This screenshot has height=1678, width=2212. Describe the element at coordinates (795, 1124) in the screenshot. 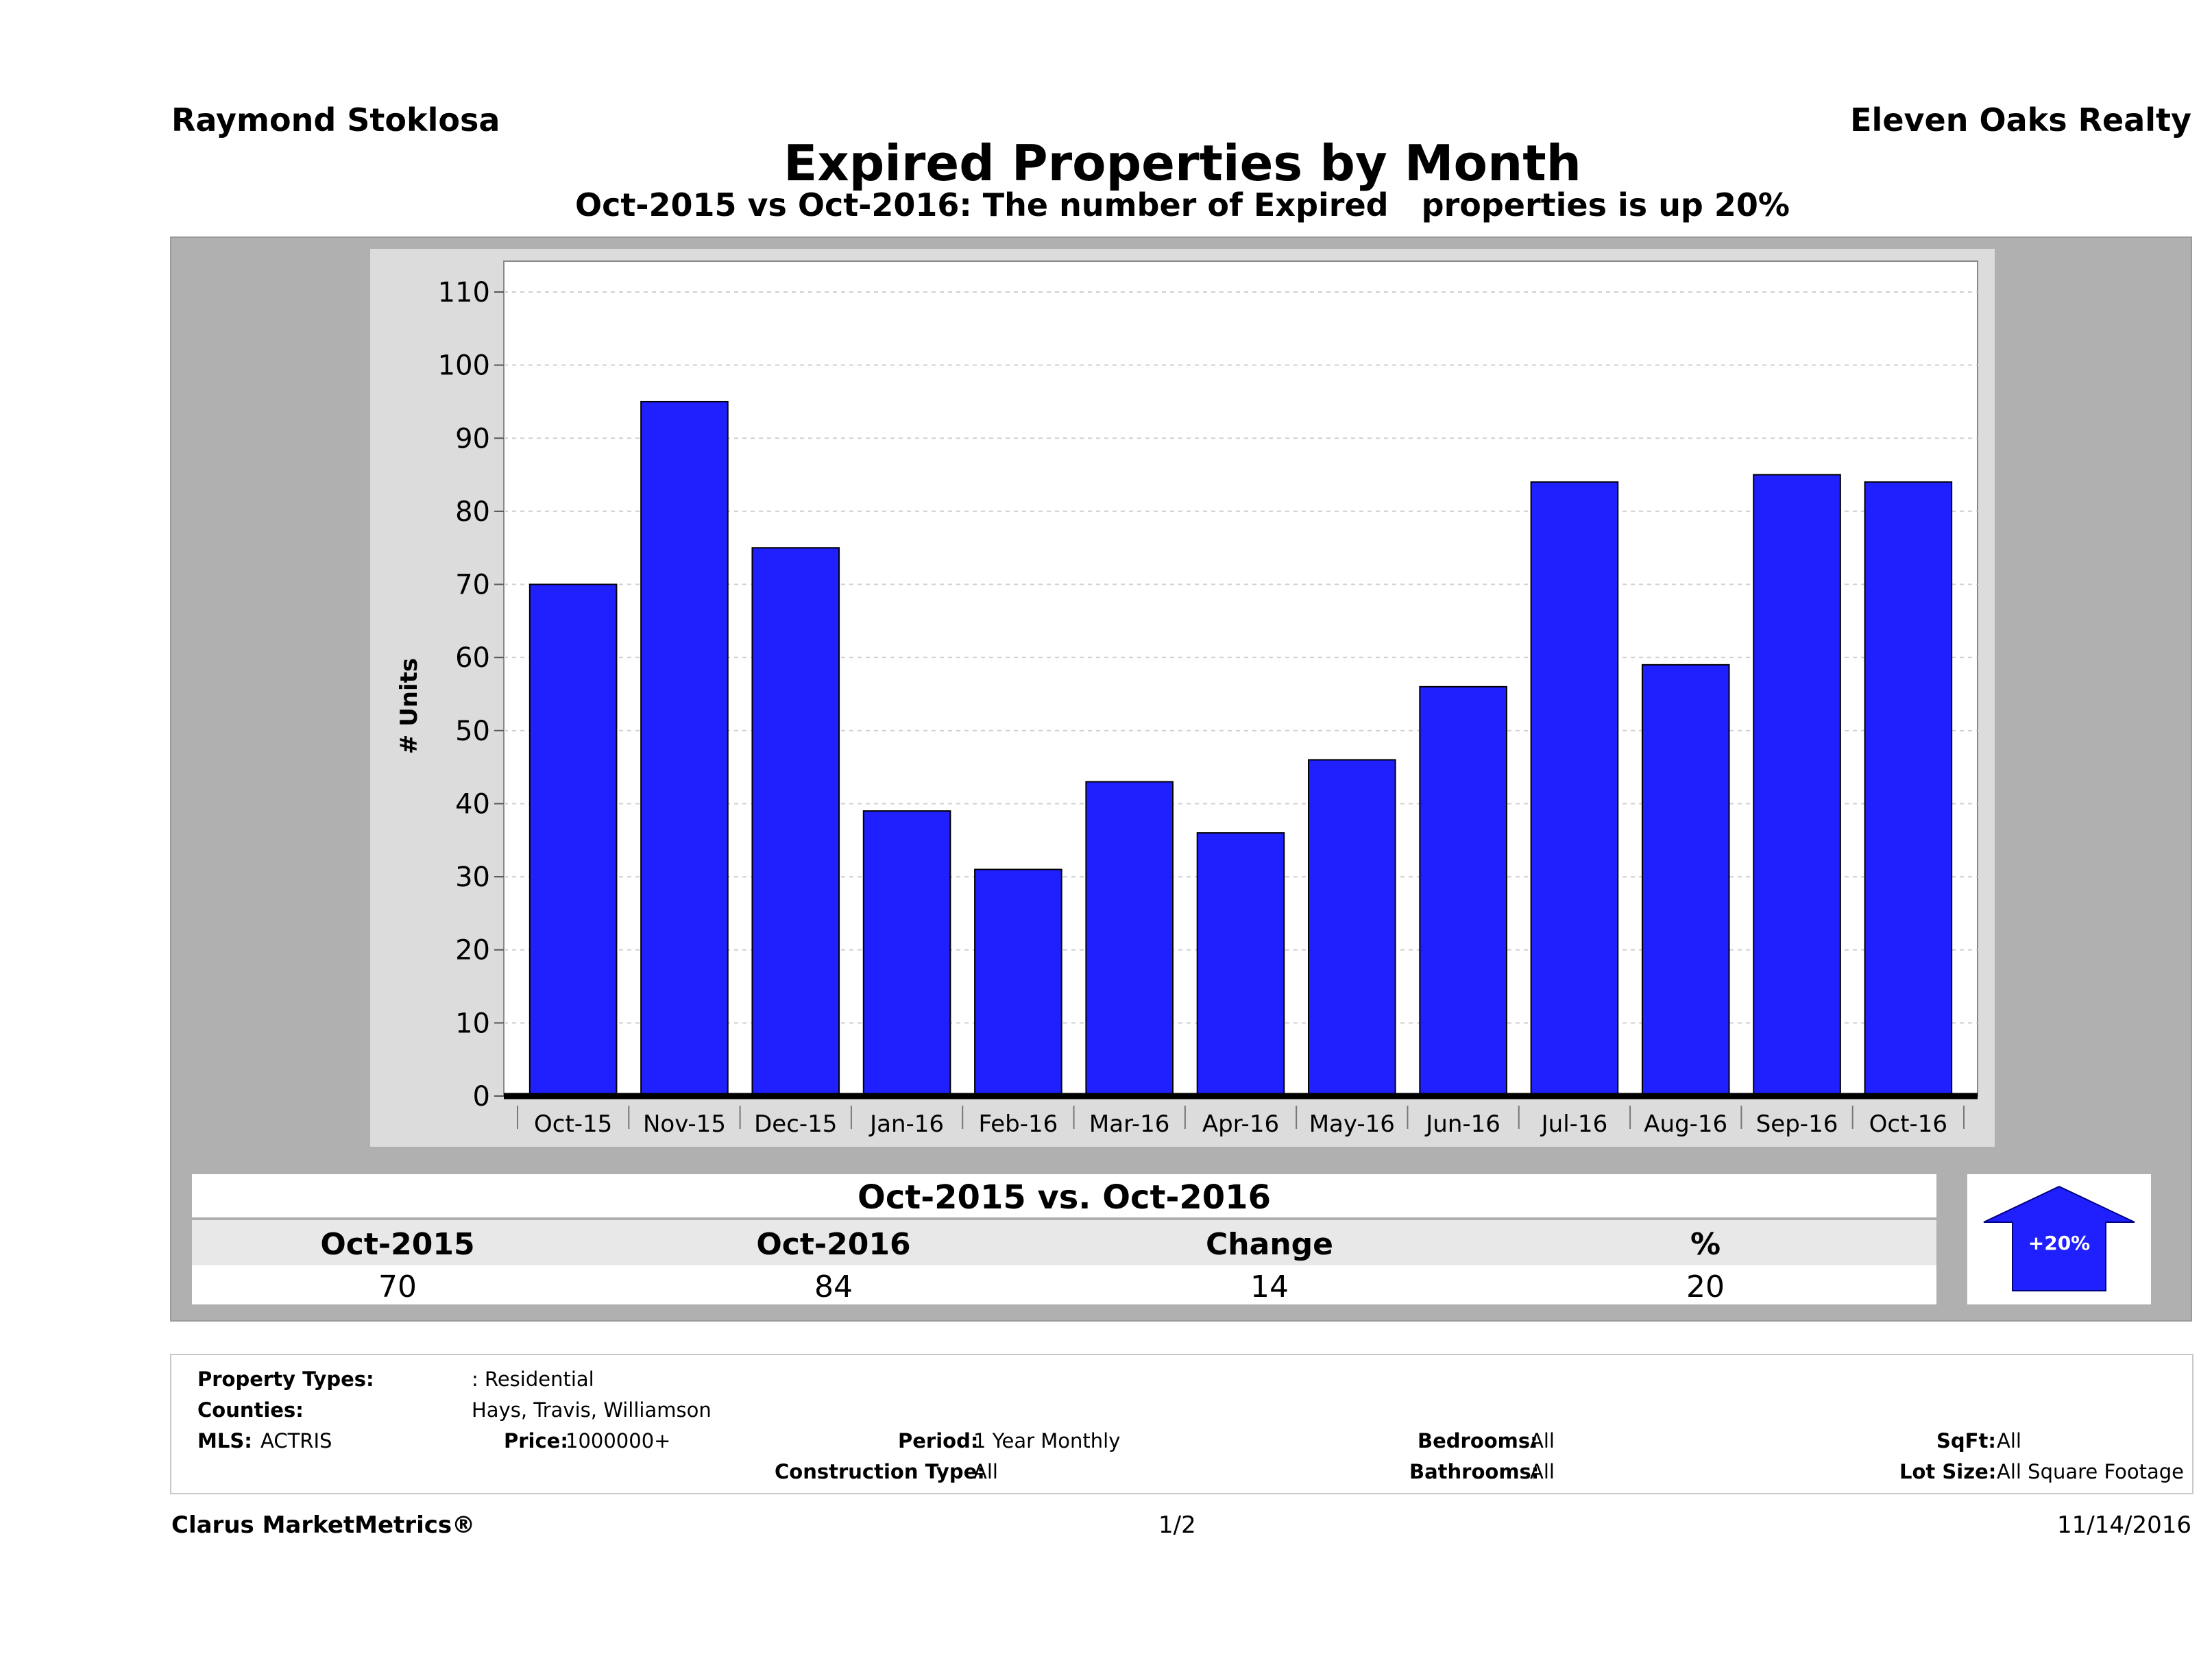

I see `x-tick-label: Dec-15` at that location.